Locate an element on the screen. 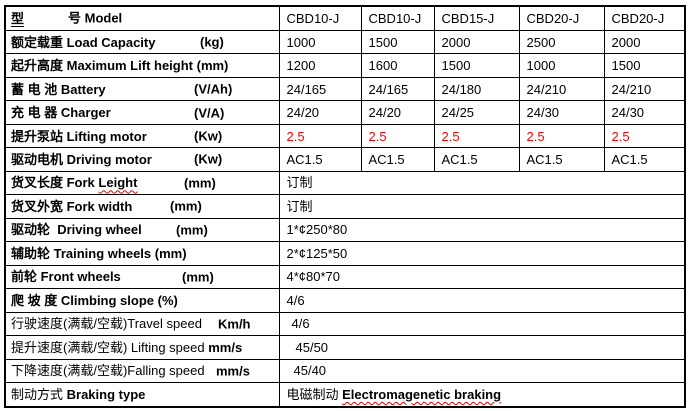  value-front-wheels: 4*¢80*70 is located at coordinates (482, 277).